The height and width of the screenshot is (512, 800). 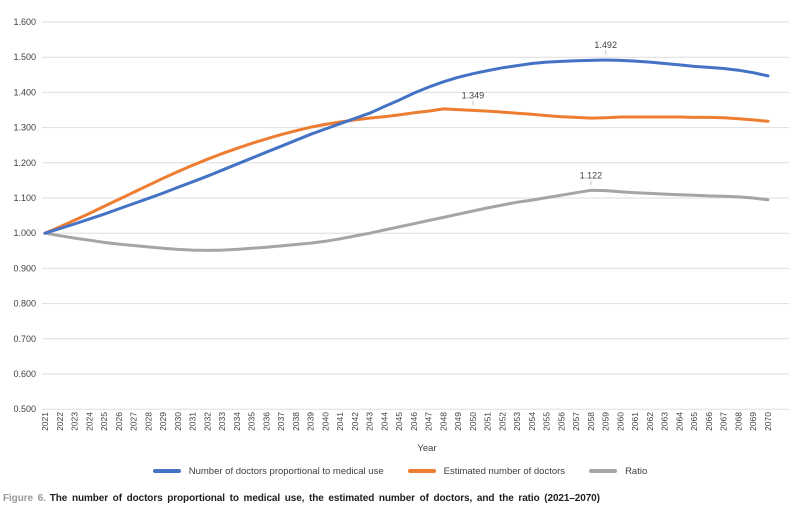 I want to click on legend-item-ratio: Ratio, so click(x=618, y=471).